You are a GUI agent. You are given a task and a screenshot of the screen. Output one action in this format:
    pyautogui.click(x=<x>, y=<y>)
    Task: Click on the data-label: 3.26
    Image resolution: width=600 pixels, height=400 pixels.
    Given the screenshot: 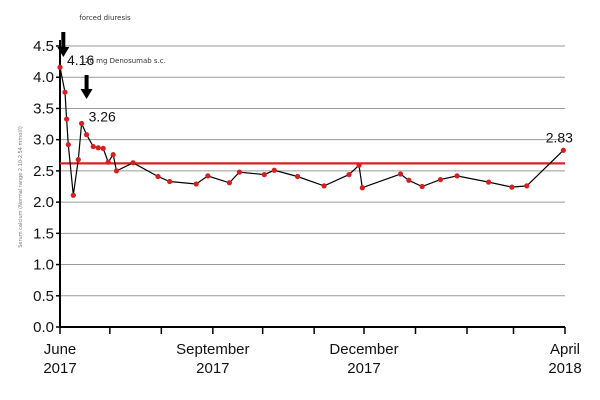 What is the action you would take?
    pyautogui.click(x=102, y=116)
    